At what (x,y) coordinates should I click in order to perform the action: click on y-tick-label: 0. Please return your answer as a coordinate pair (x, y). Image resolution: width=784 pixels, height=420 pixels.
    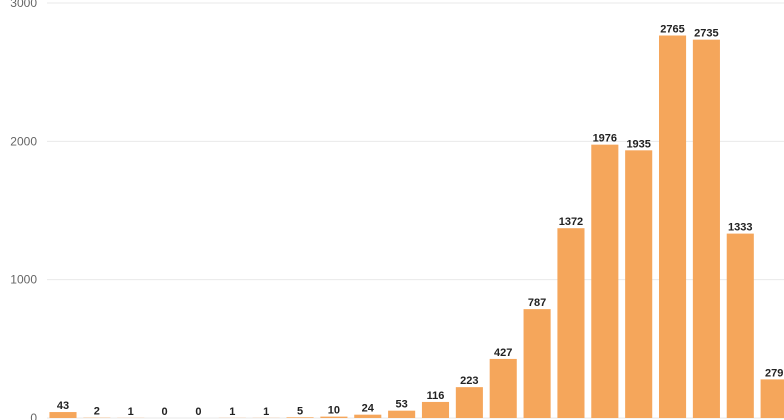
    Looking at the image, I should click on (33, 415).